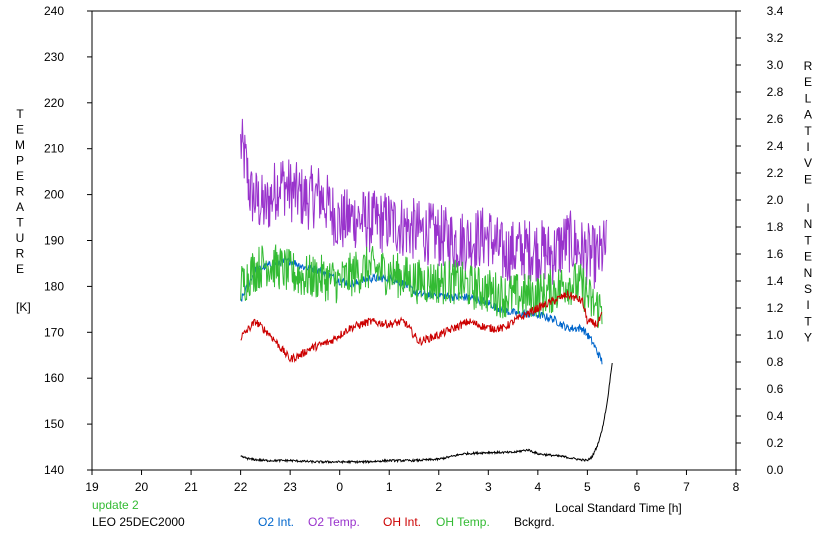  I want to click on y-right-tick-label: 2.2, so click(775, 173).